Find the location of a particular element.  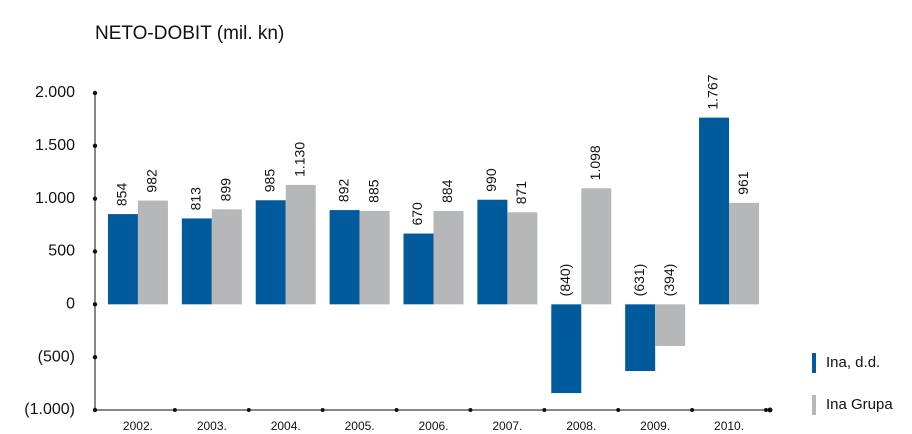

axis-end is located at coordinates (770, 410).